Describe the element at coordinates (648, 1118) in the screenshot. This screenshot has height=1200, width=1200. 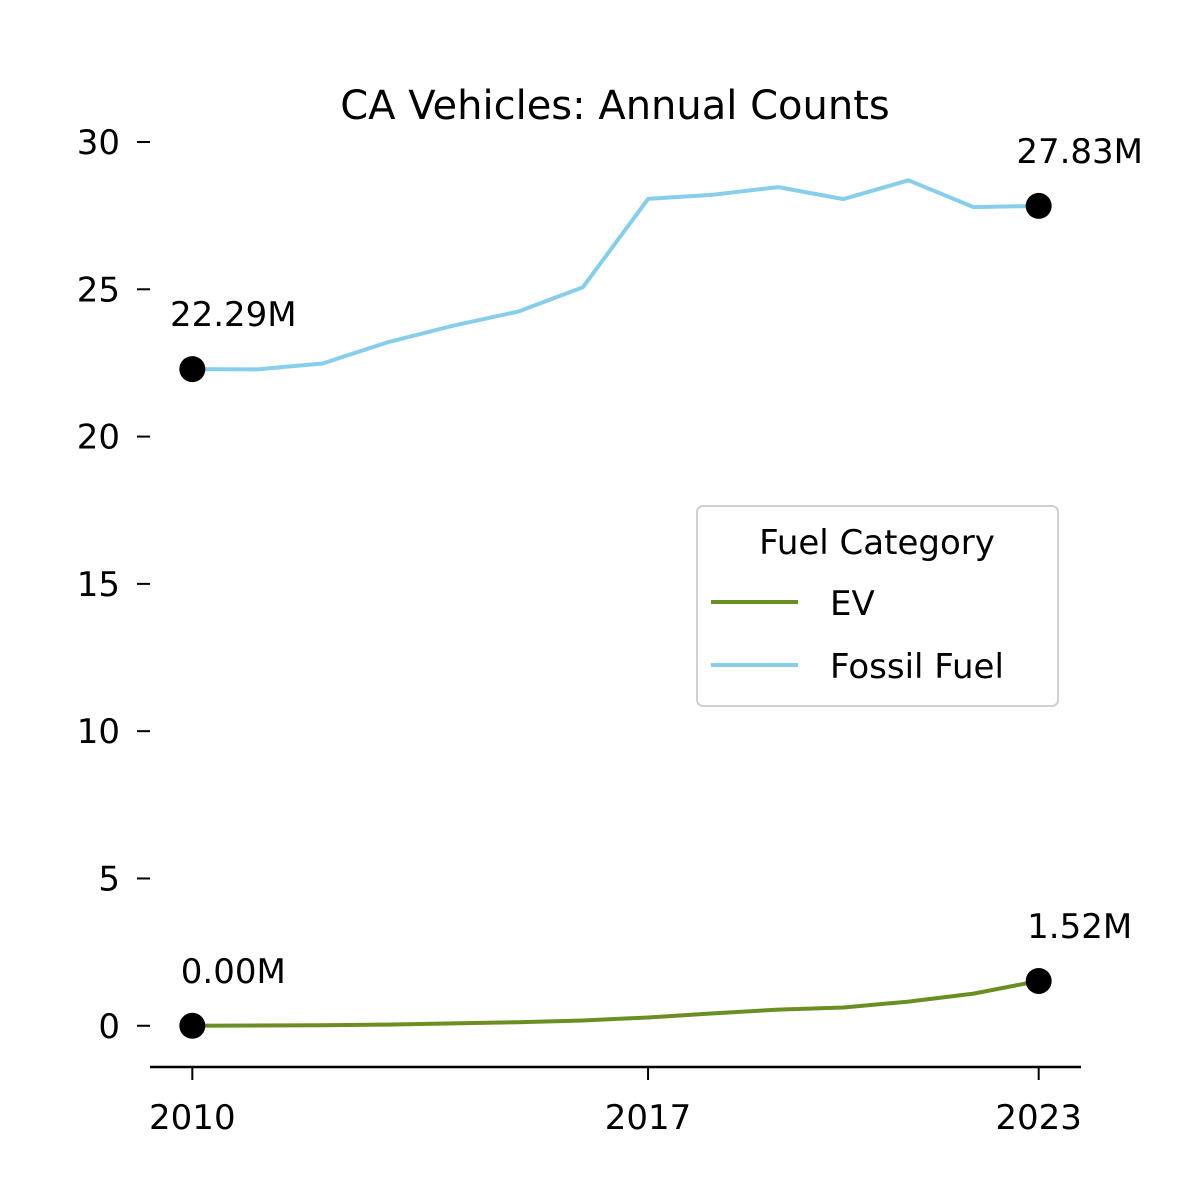
I see `x-tick-label: 2017` at that location.